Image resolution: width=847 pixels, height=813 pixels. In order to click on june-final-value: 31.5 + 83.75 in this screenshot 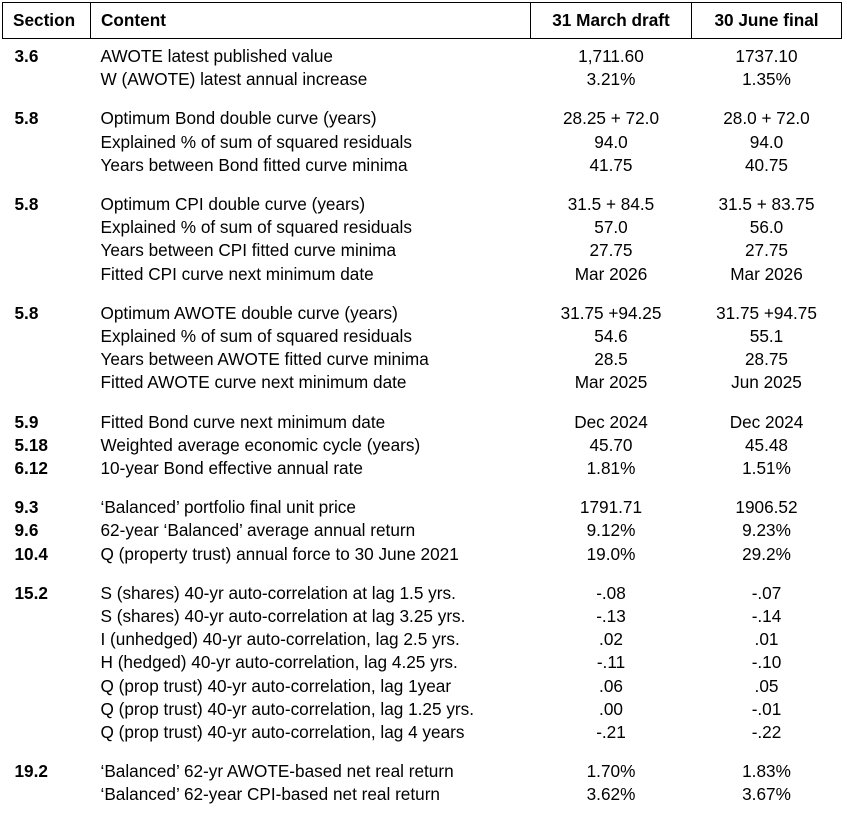, I will do `click(766, 204)`.